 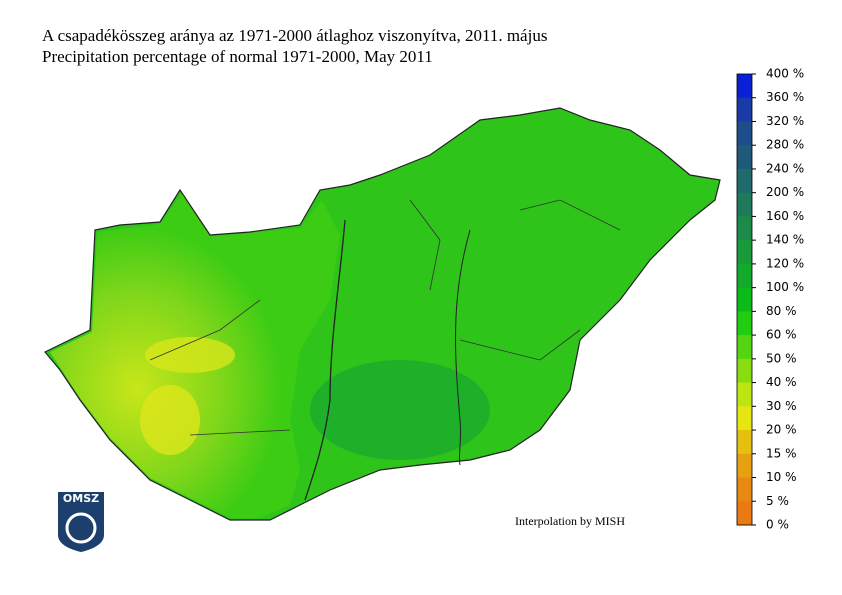 I want to click on legend-label: 50 %, so click(x=781, y=358).